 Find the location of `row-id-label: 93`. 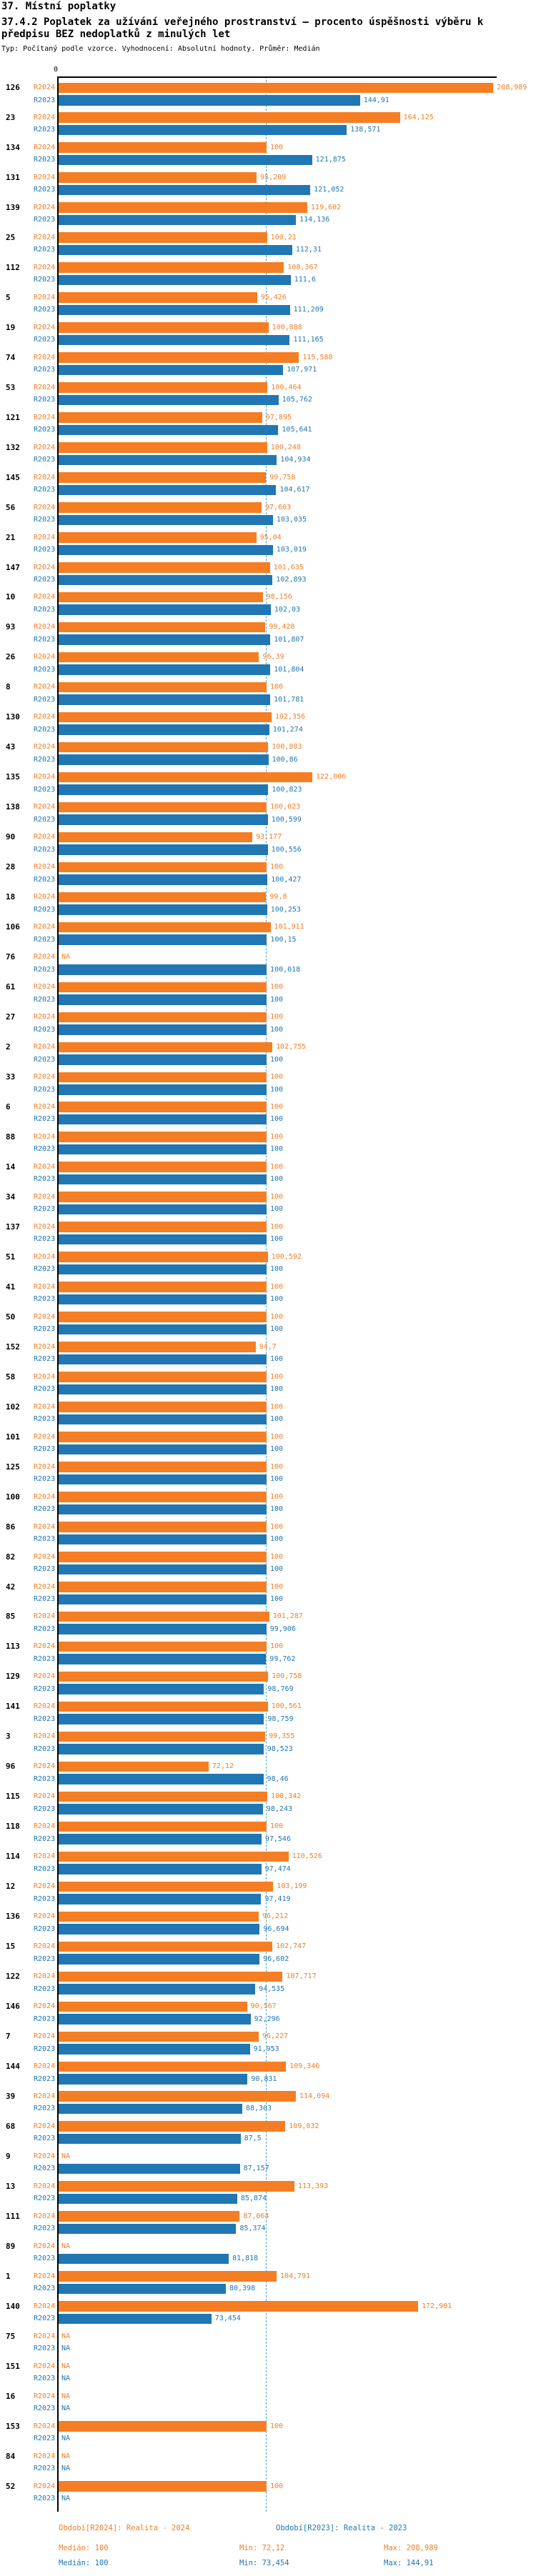

row-id-label: 93 is located at coordinates (11, 627).